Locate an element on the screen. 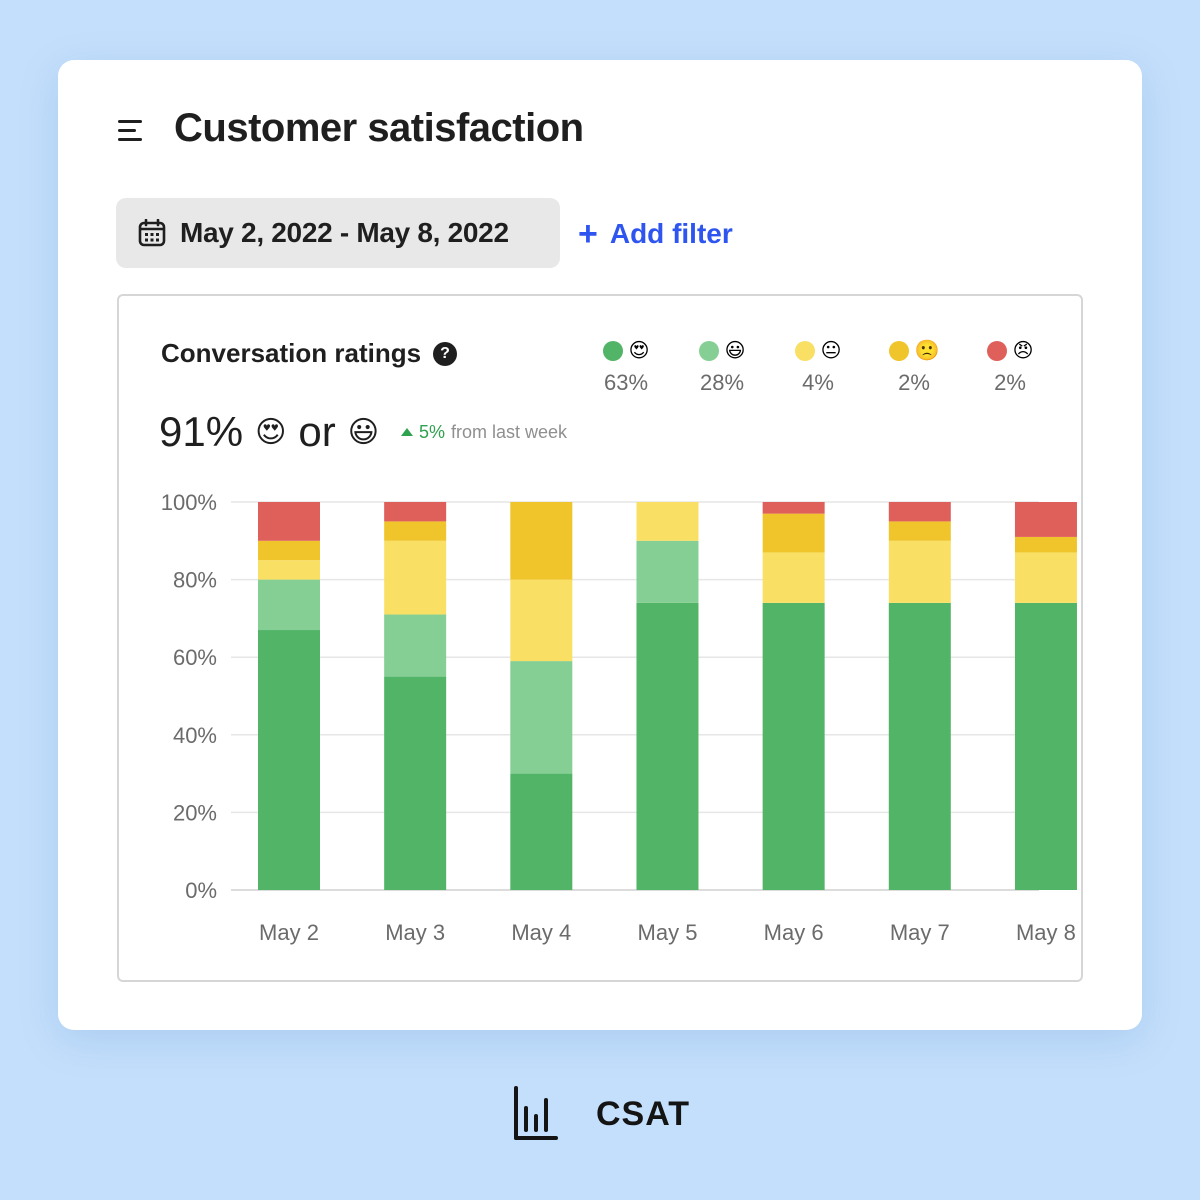 This screenshot has width=1200, height=1200. x-tick-label: May 3 is located at coordinates (415, 932).